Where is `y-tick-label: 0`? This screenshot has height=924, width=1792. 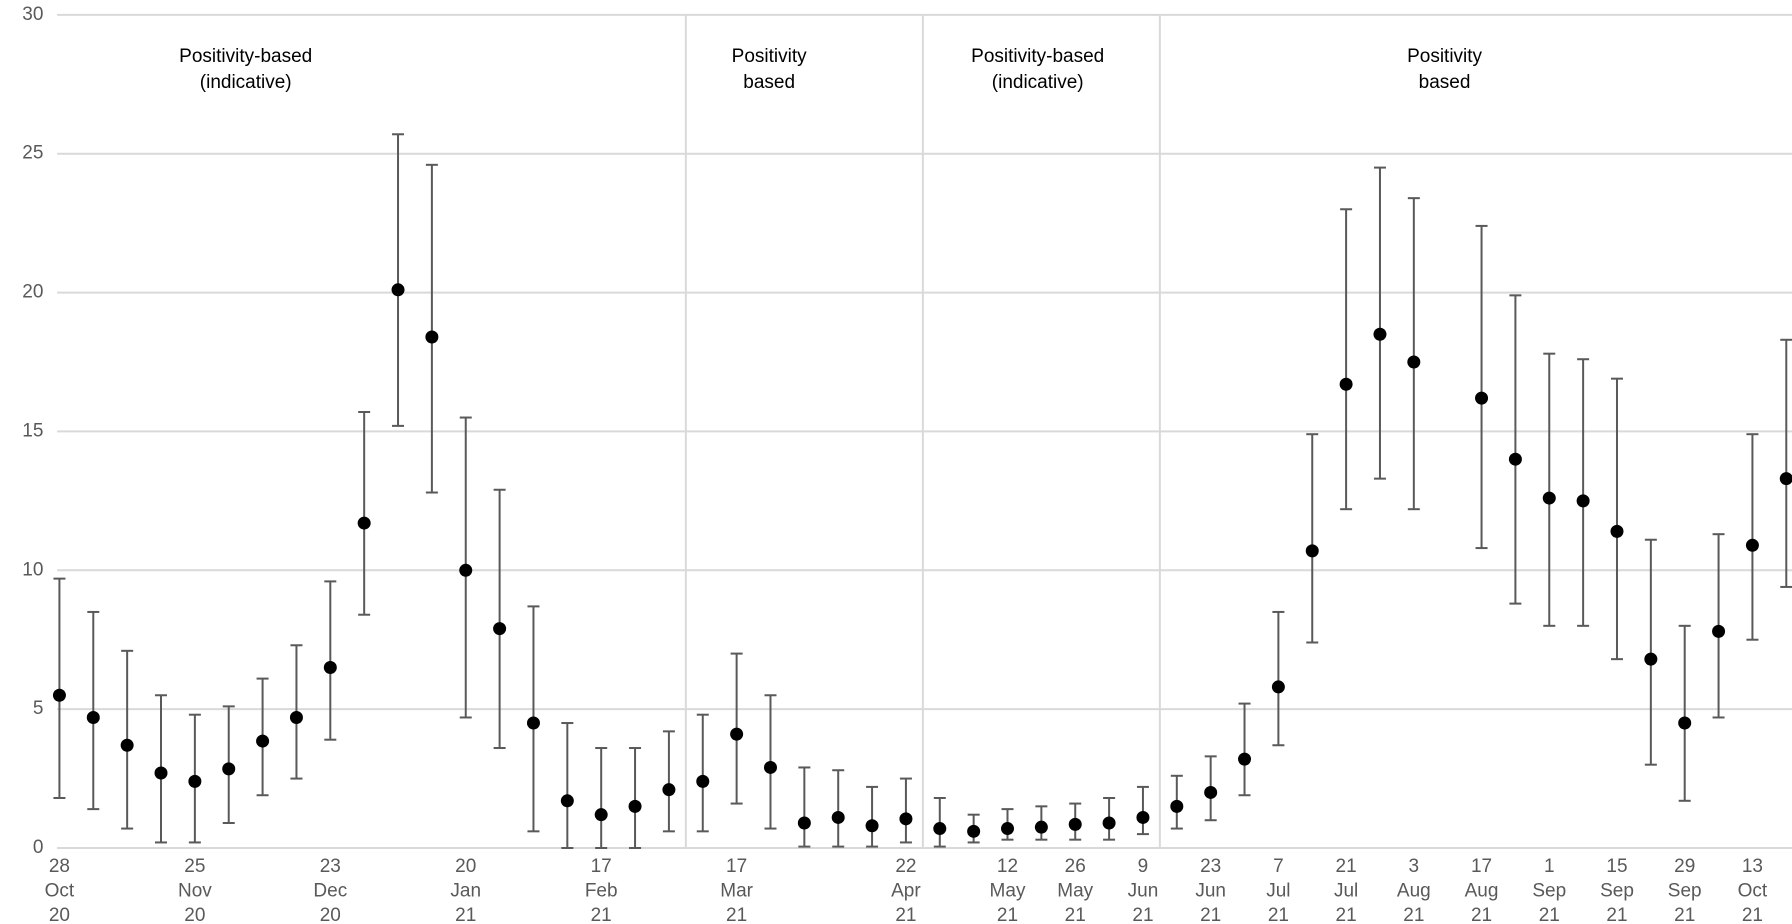
y-tick-label: 0 is located at coordinates (38, 847).